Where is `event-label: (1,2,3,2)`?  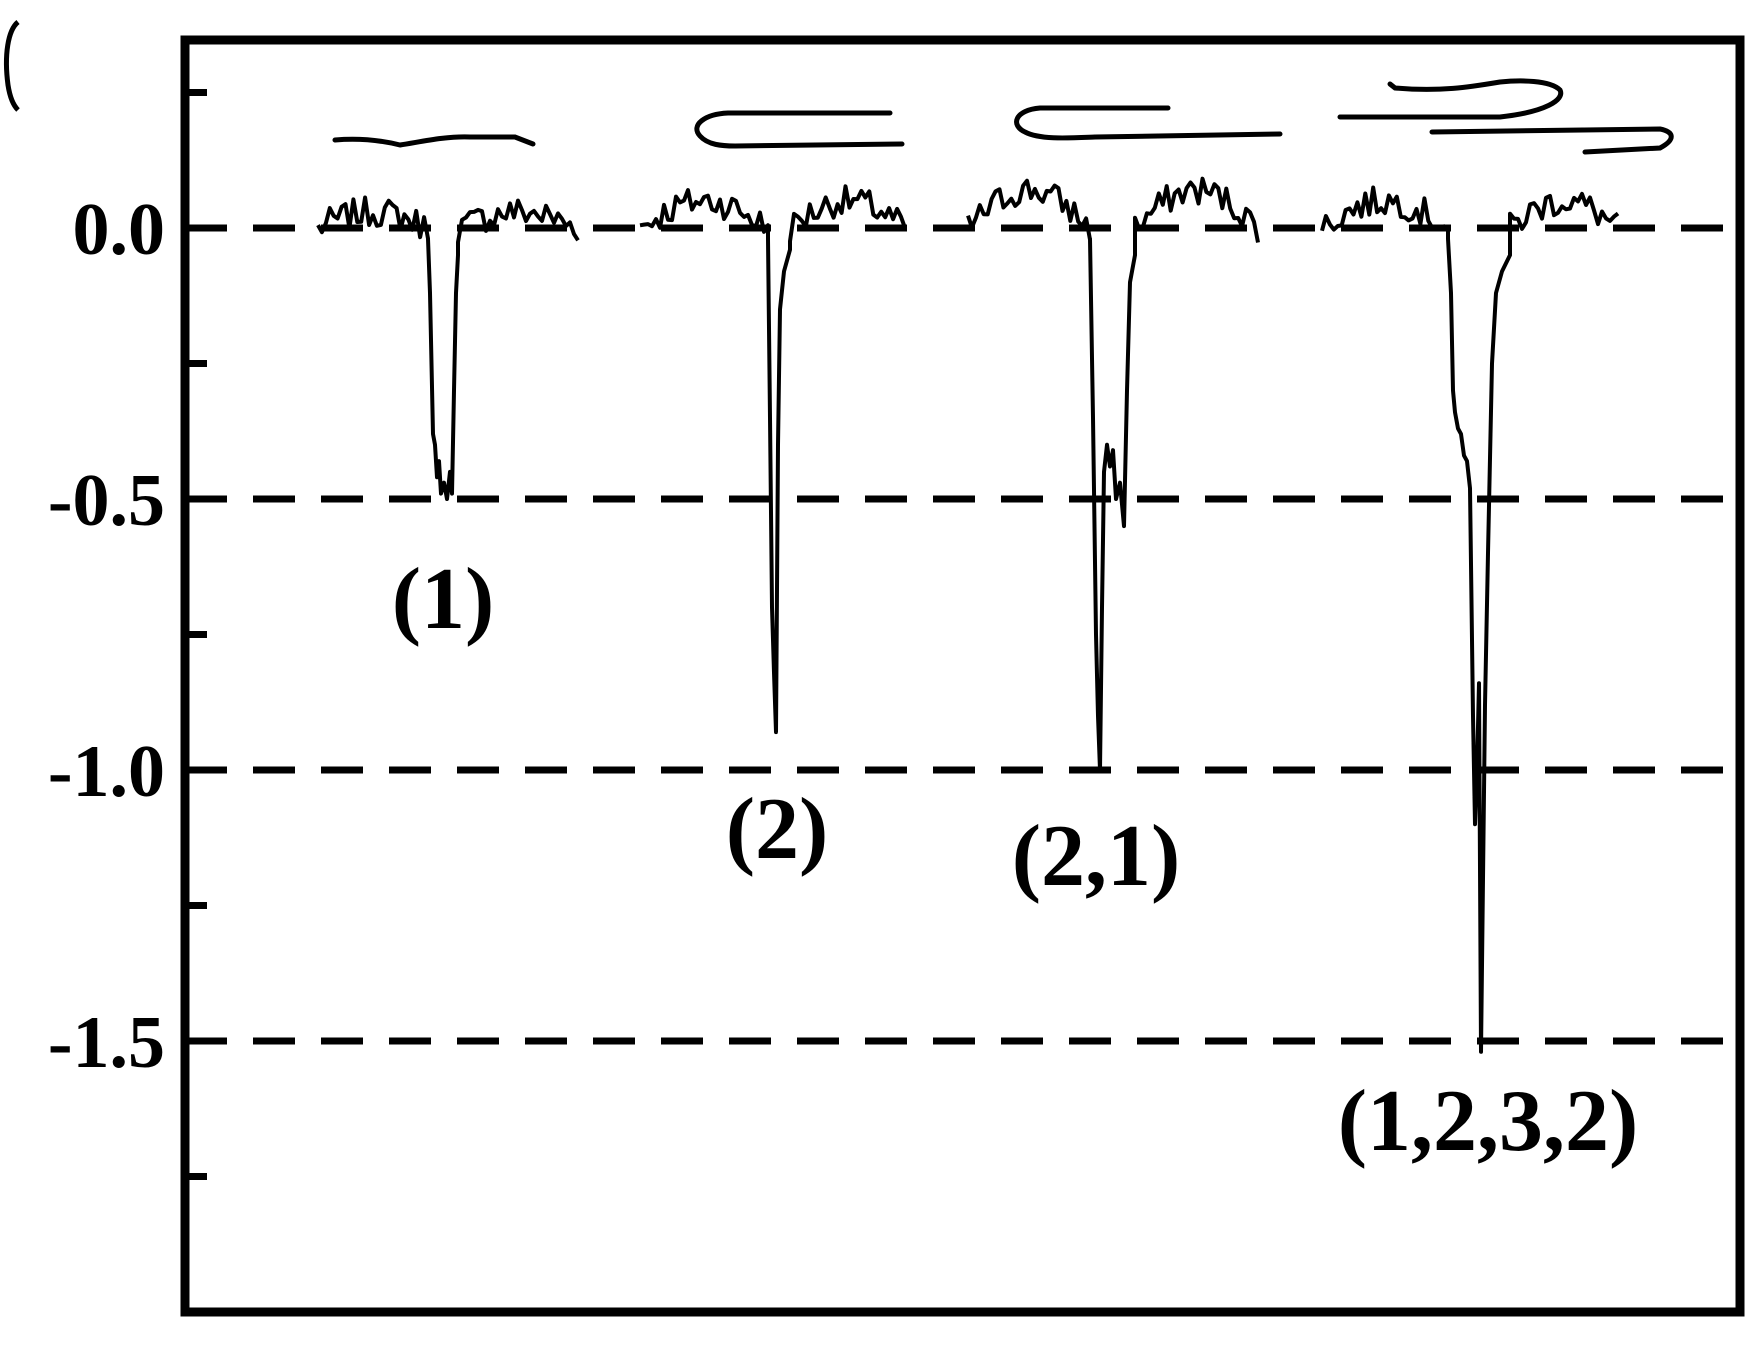
event-label: (1,2,3,2) is located at coordinates (1488, 1121).